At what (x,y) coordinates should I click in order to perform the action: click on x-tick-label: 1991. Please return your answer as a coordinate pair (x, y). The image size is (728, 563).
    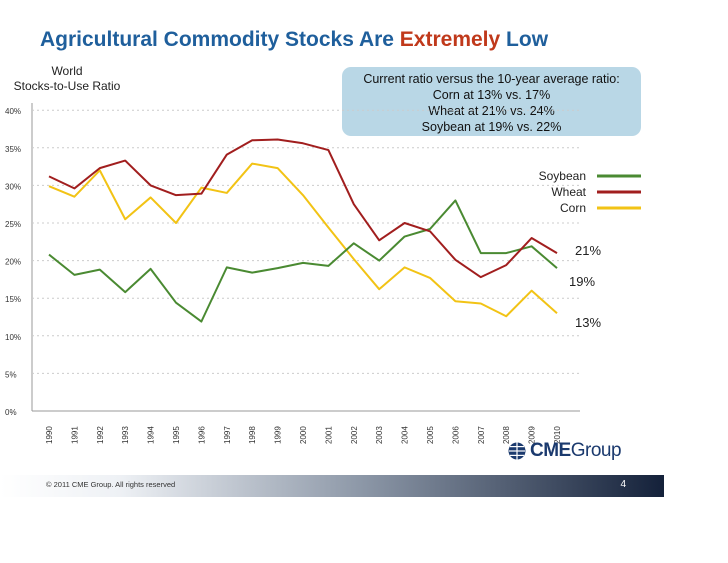
    Looking at the image, I should click on (74, 435).